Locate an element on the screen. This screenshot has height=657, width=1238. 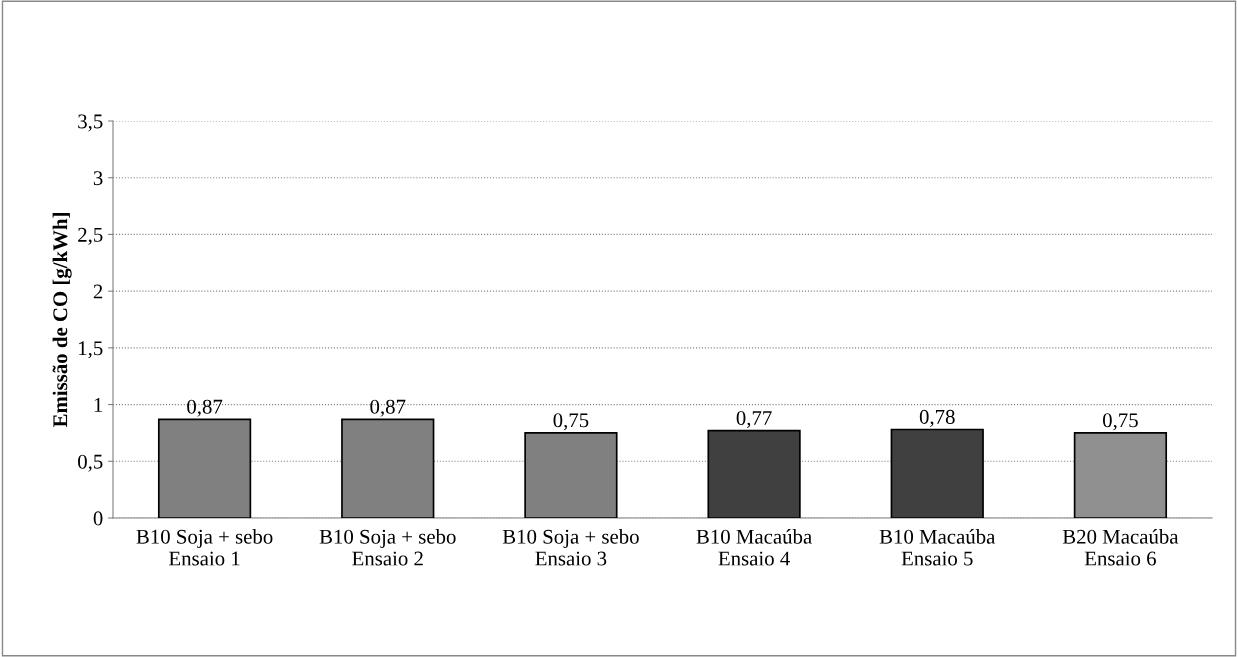
y-tick-label: 0,5 is located at coordinates (90, 463).